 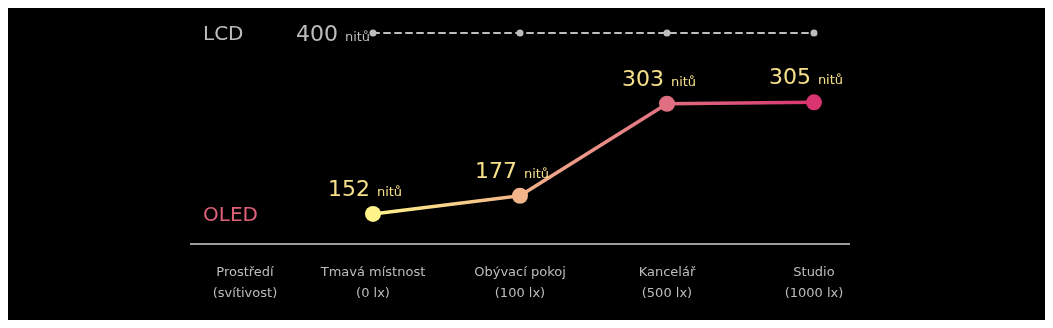 I want to click on text: LCD, so click(x=223, y=33).